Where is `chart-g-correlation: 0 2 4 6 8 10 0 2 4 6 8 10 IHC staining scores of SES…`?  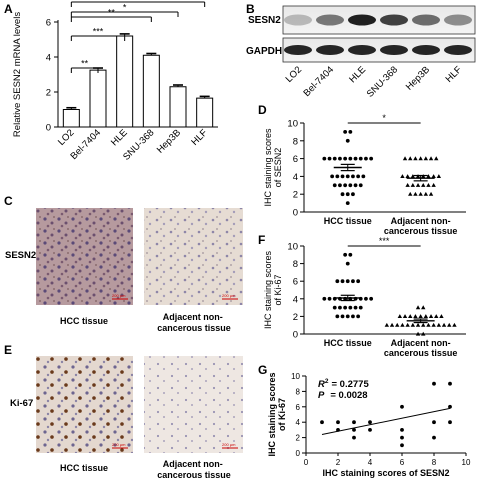
chart-g-correlation: 0 2 4 6 8 10 0 2 4 6 8 10 IHC staining scores of SES… is located at coordinates (369, 425).